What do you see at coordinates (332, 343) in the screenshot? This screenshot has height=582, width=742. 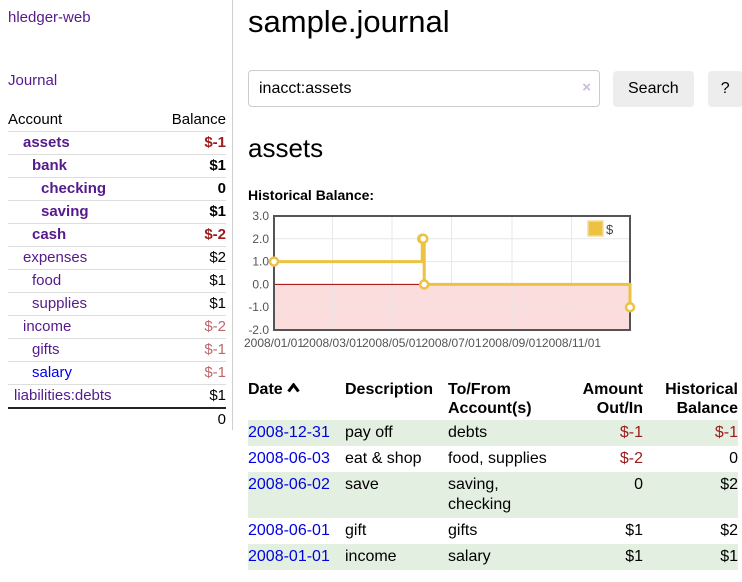 I see `x-tick-label: 2008/03/01` at bounding box center [332, 343].